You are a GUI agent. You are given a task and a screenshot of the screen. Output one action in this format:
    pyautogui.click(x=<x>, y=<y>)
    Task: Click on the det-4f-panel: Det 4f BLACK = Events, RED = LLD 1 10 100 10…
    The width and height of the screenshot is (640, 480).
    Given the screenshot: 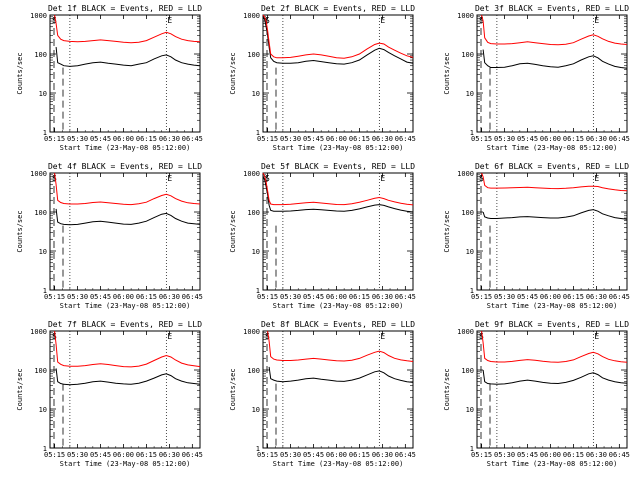 What is the action you would take?
    pyautogui.click(x=109, y=236)
    